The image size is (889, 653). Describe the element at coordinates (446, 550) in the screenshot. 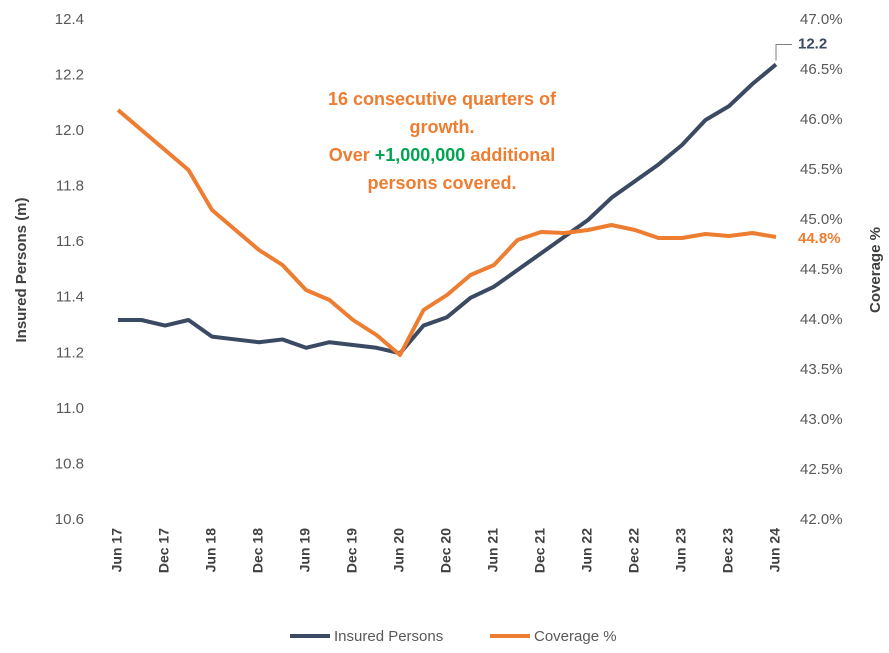

I see `x-tick-label: Dec 20` at that location.